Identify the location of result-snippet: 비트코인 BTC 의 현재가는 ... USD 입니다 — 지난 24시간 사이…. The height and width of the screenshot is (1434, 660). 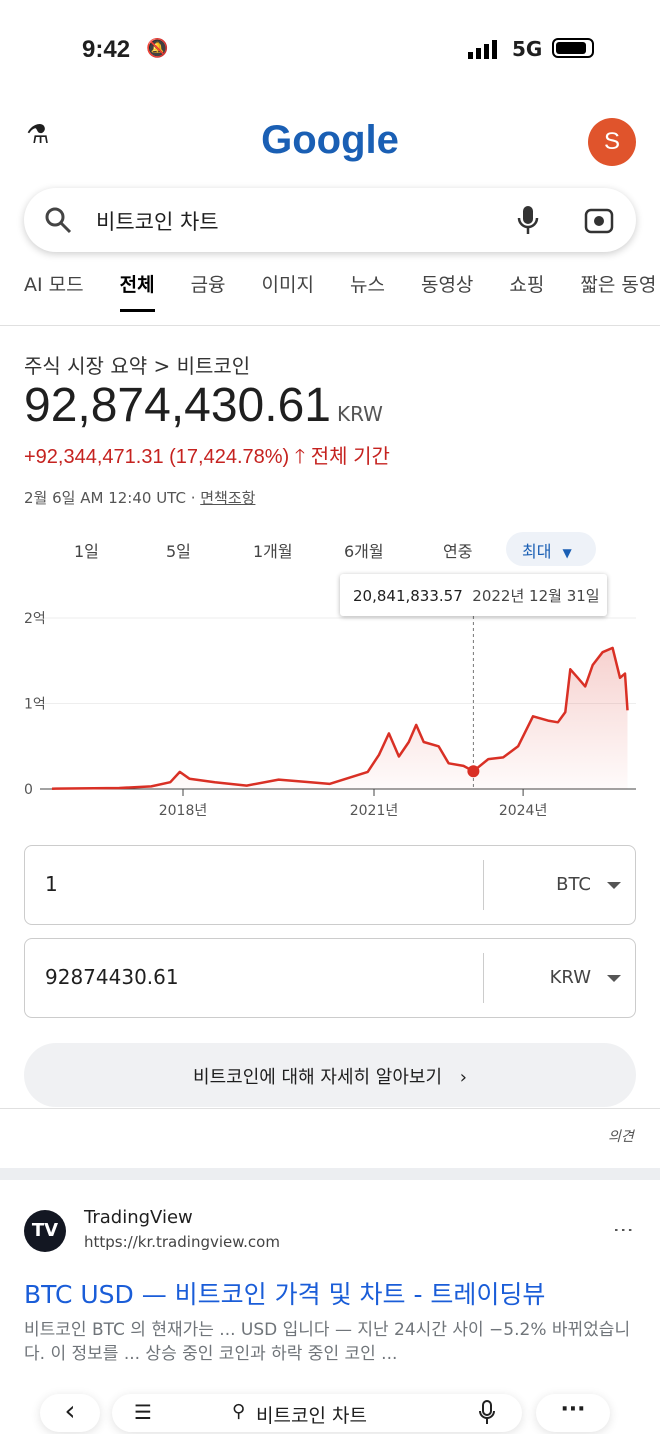
(327, 1342).